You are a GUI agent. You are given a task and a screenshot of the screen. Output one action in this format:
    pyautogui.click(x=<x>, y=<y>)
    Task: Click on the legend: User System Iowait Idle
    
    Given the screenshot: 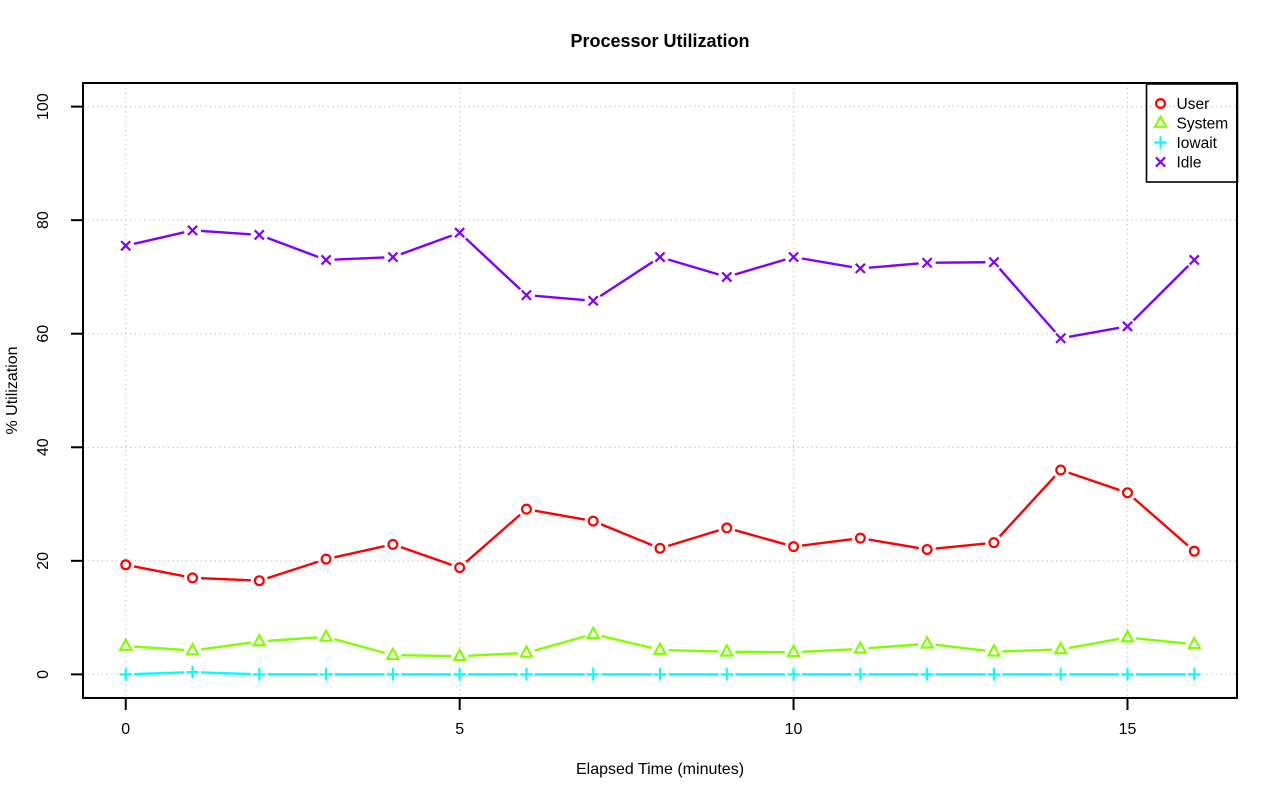 What is the action you would take?
    pyautogui.click(x=1192, y=133)
    